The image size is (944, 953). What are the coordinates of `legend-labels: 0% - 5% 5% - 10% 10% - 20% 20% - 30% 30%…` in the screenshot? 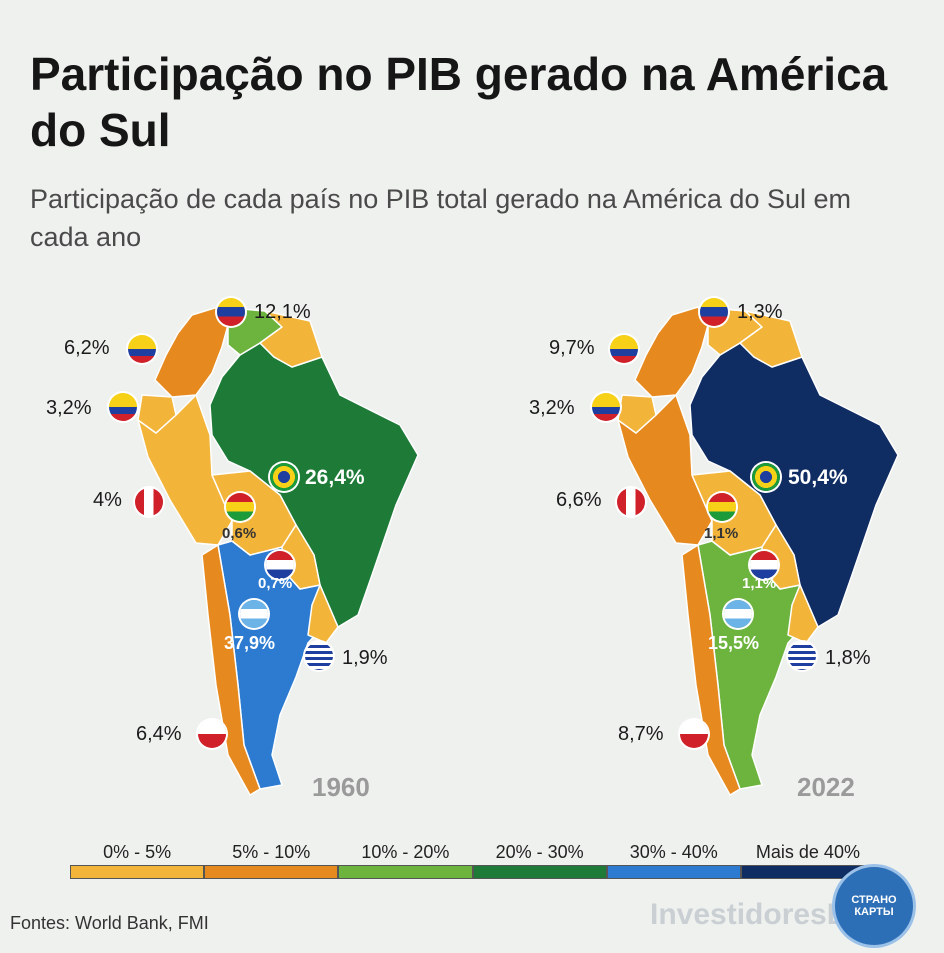 It's located at (472, 852).